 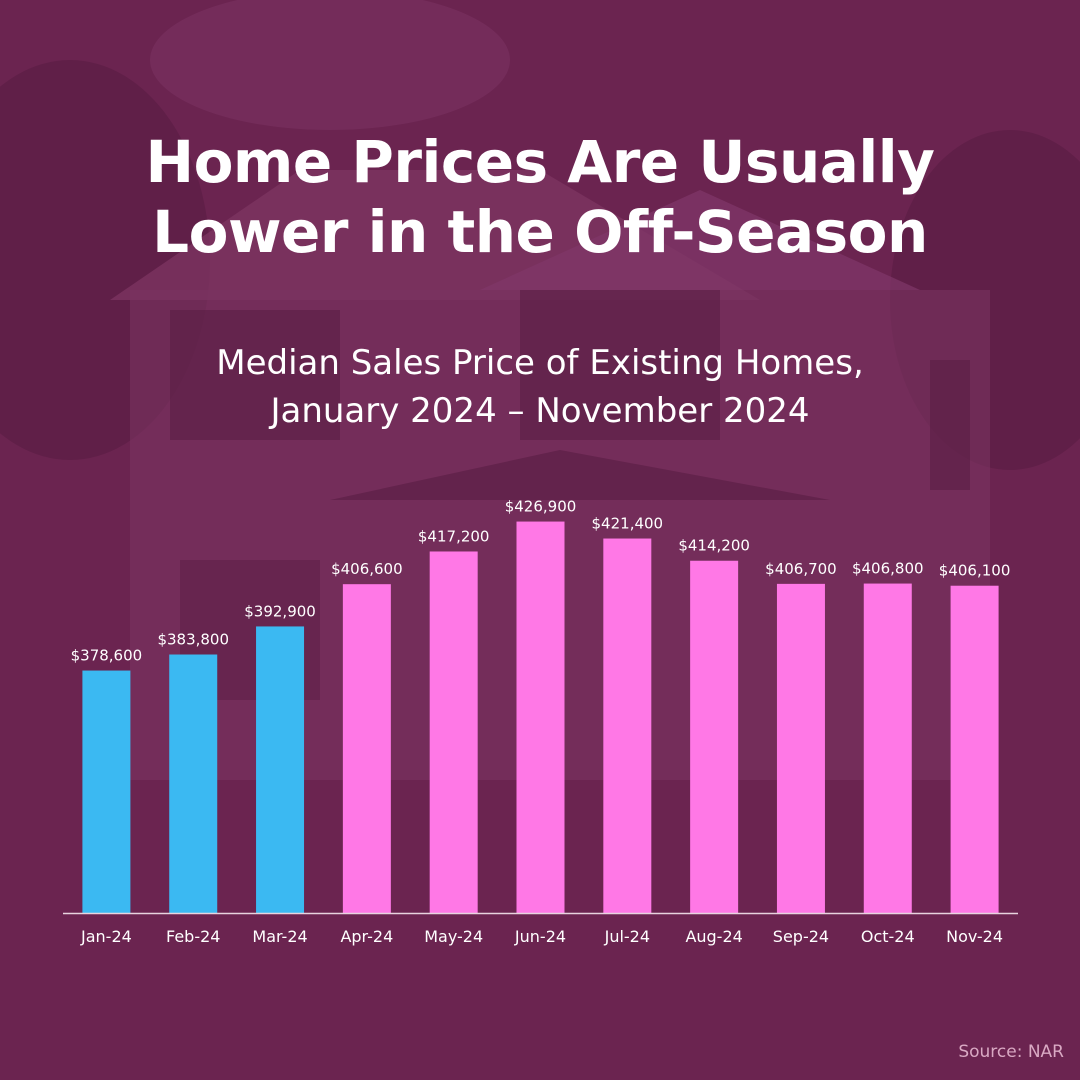 I want to click on chart-subtitle-line1: Median Sales Price of Existing Homes,, so click(x=540, y=363).